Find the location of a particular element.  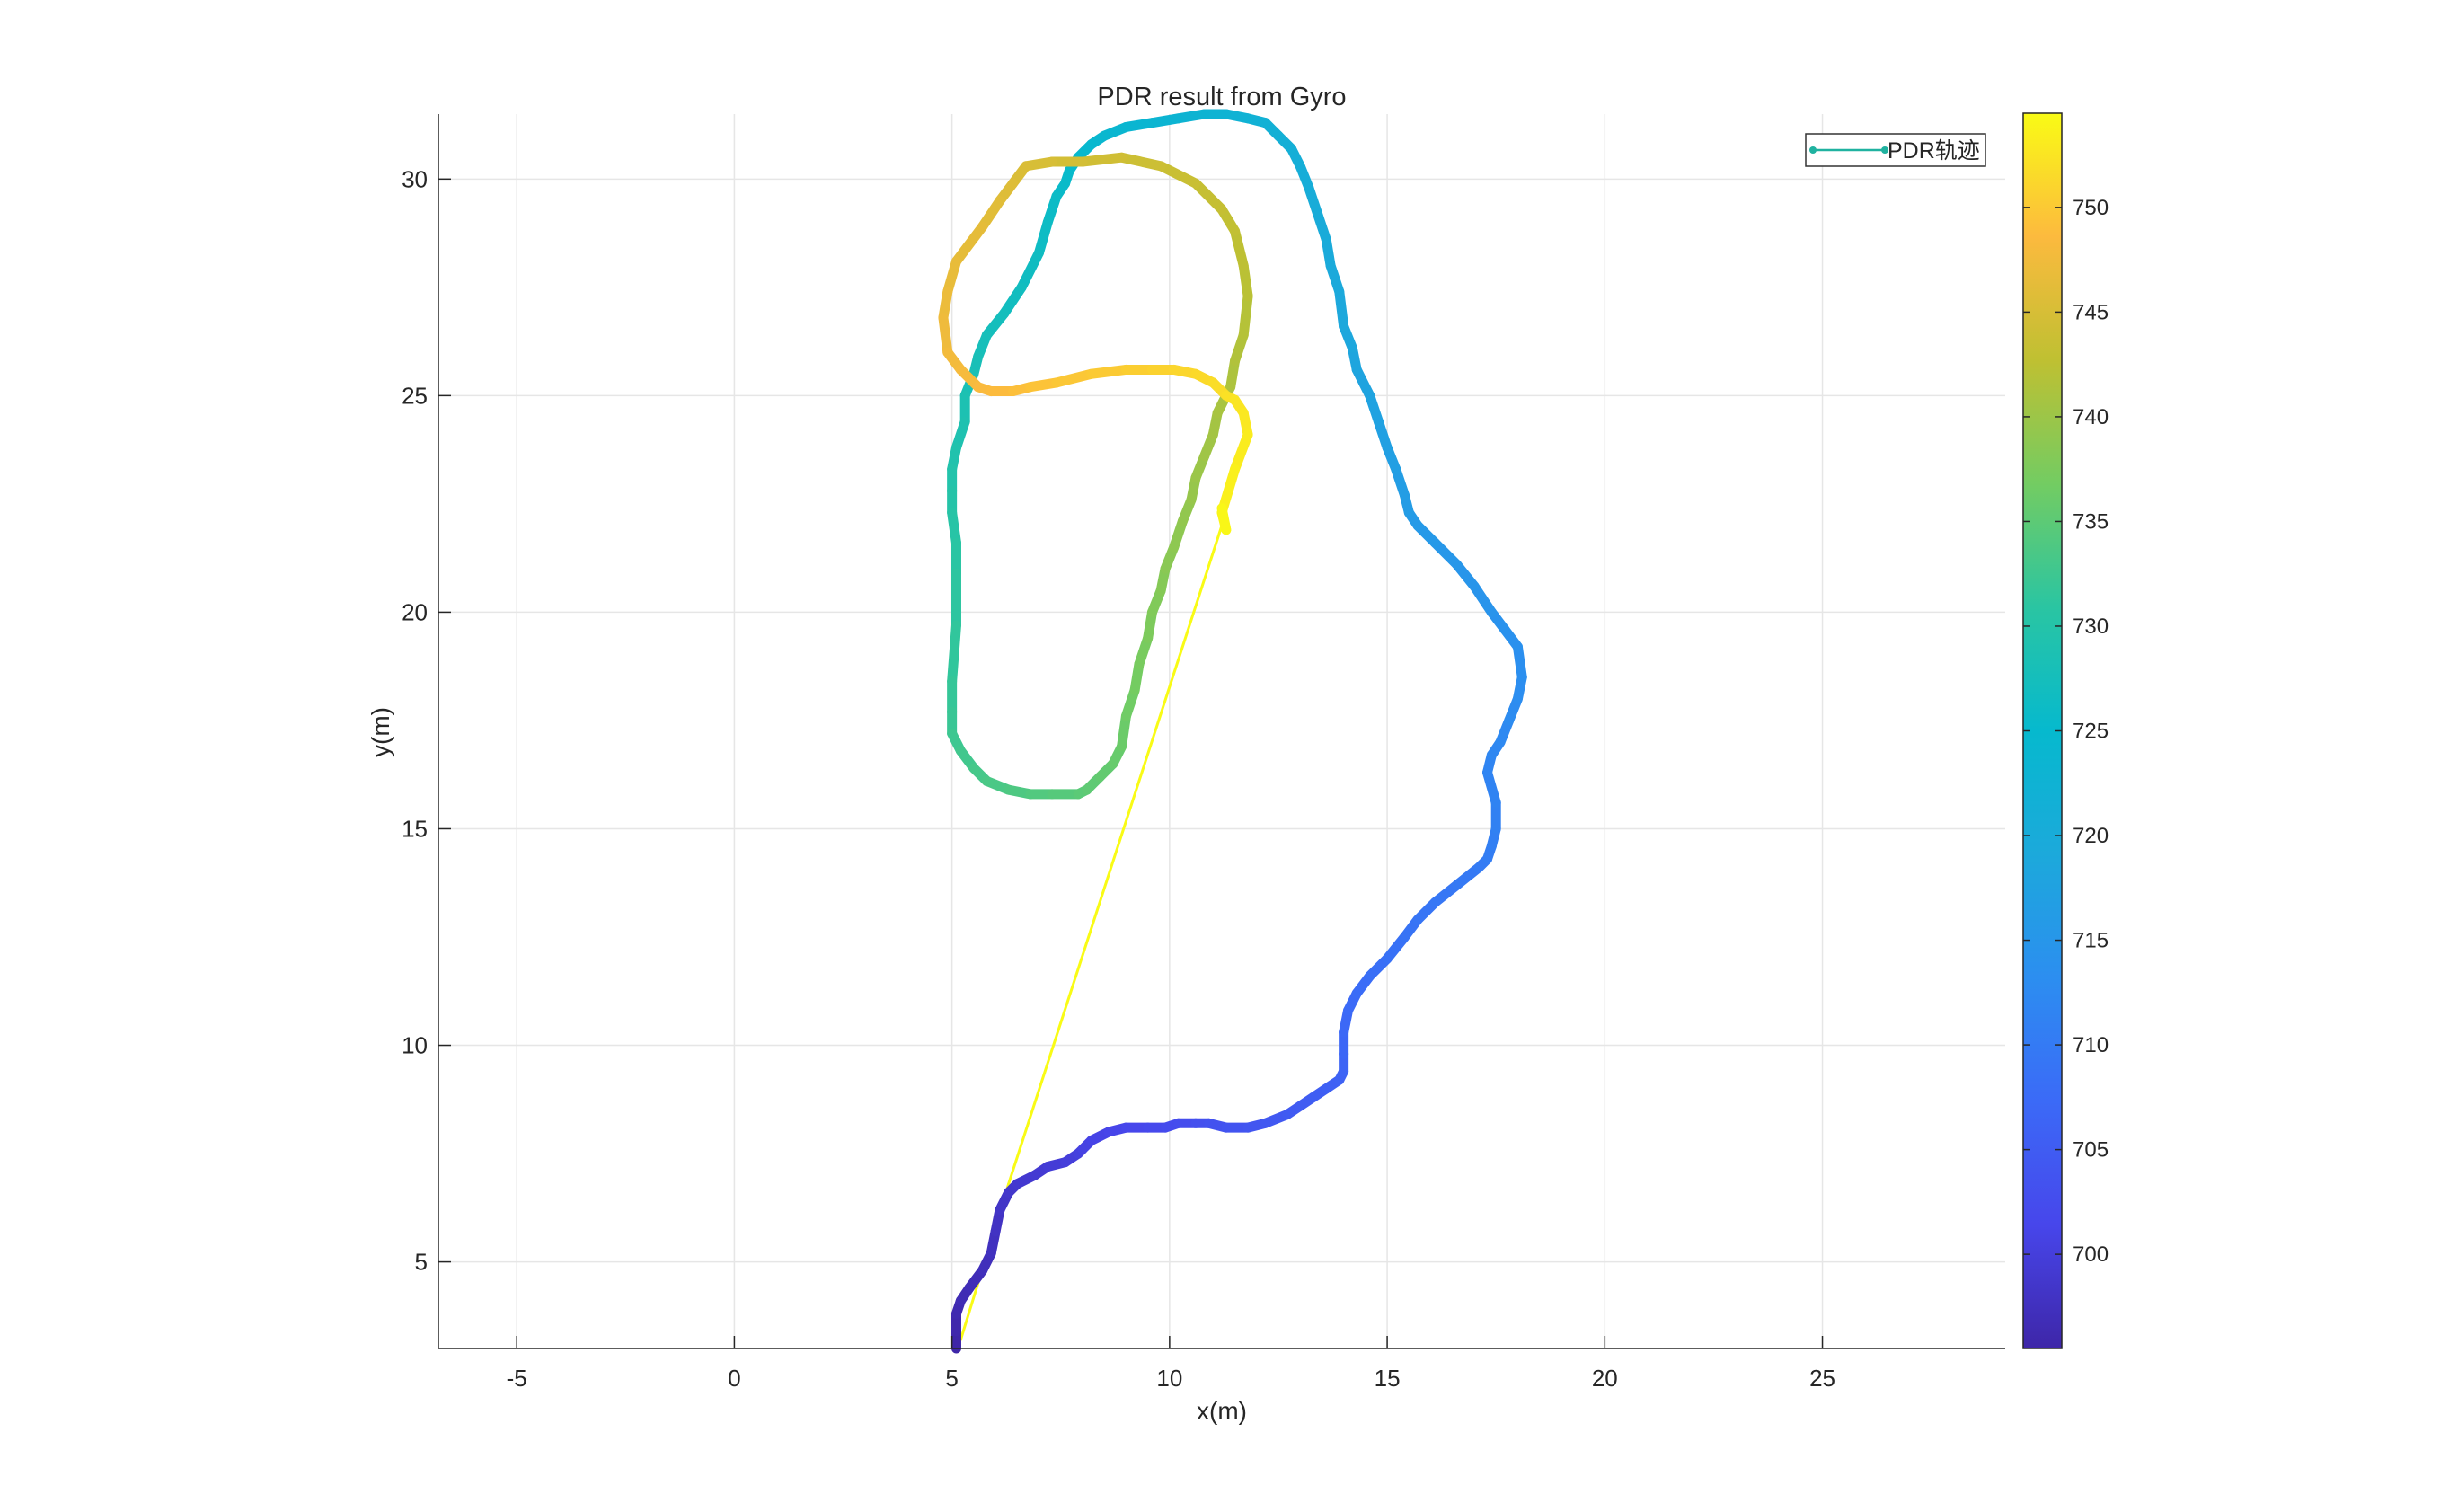

colorbar-tick-label: 710 is located at coordinates (2091, 1045).